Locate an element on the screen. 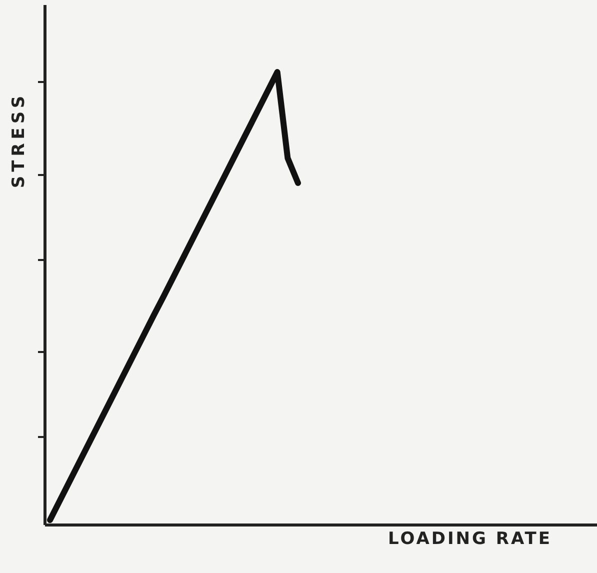 This screenshot has height=573, width=597. x-axis-title: LOADING RATE is located at coordinates (470, 539).